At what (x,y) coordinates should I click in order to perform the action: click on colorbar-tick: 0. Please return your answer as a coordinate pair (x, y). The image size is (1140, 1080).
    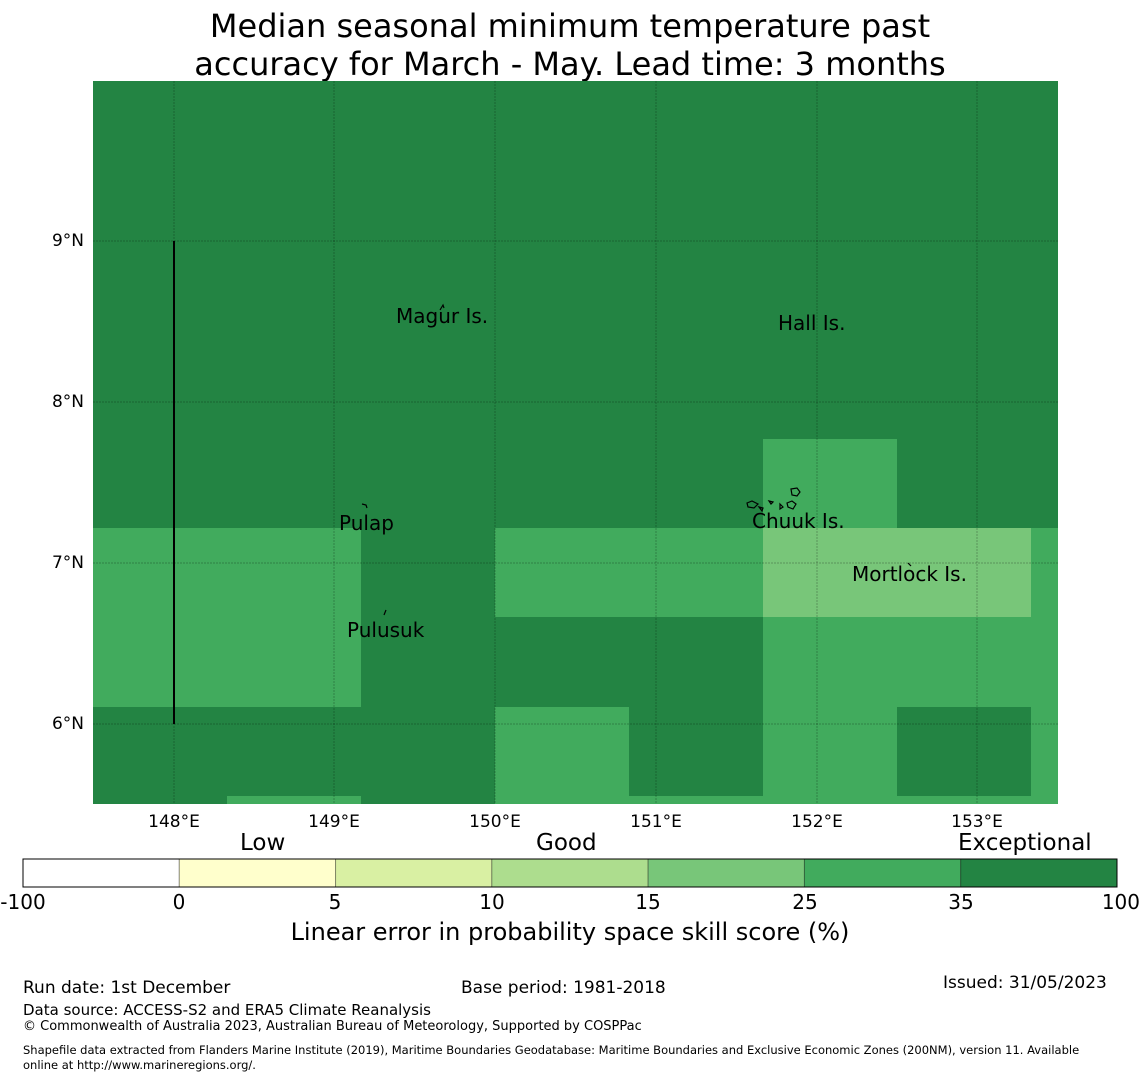
    Looking at the image, I should click on (179, 902).